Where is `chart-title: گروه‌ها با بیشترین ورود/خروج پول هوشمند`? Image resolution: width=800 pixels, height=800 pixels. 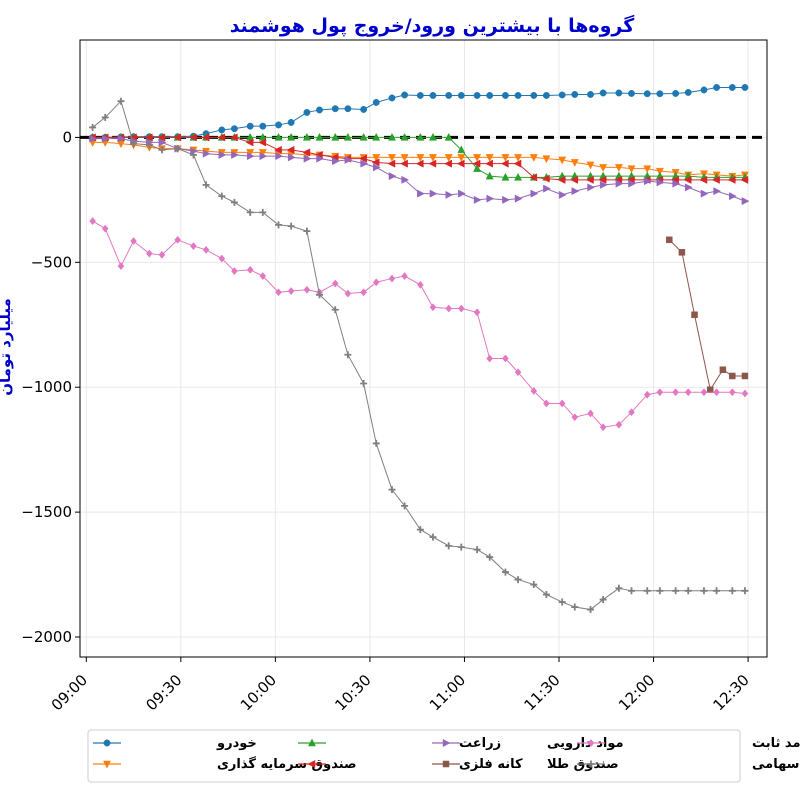
chart-title: گروه‌ها با بیشترین ورود/خروج پول هوشمند is located at coordinates (433, 25).